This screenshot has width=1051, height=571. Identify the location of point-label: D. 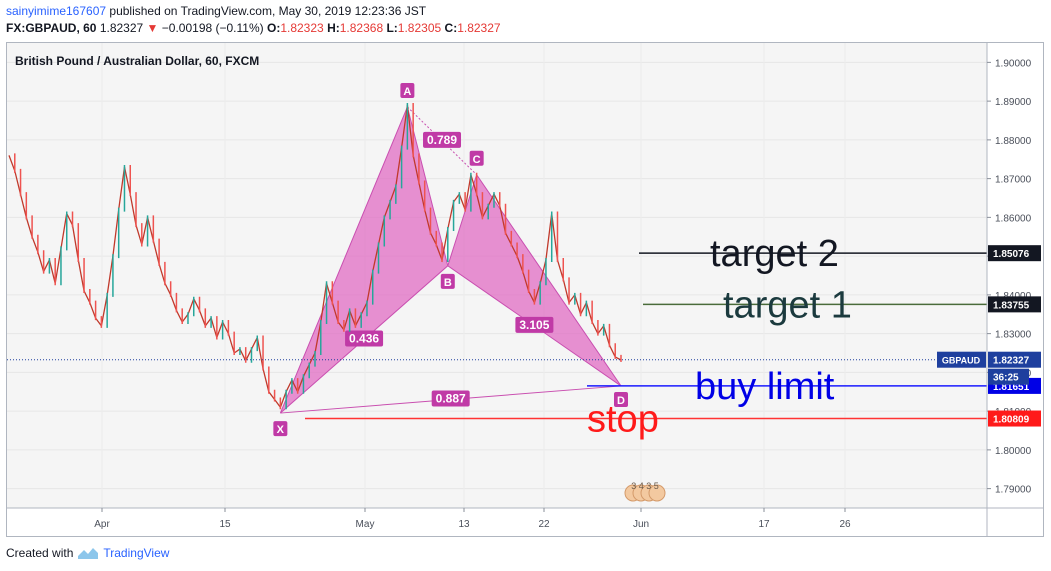
(621, 401).